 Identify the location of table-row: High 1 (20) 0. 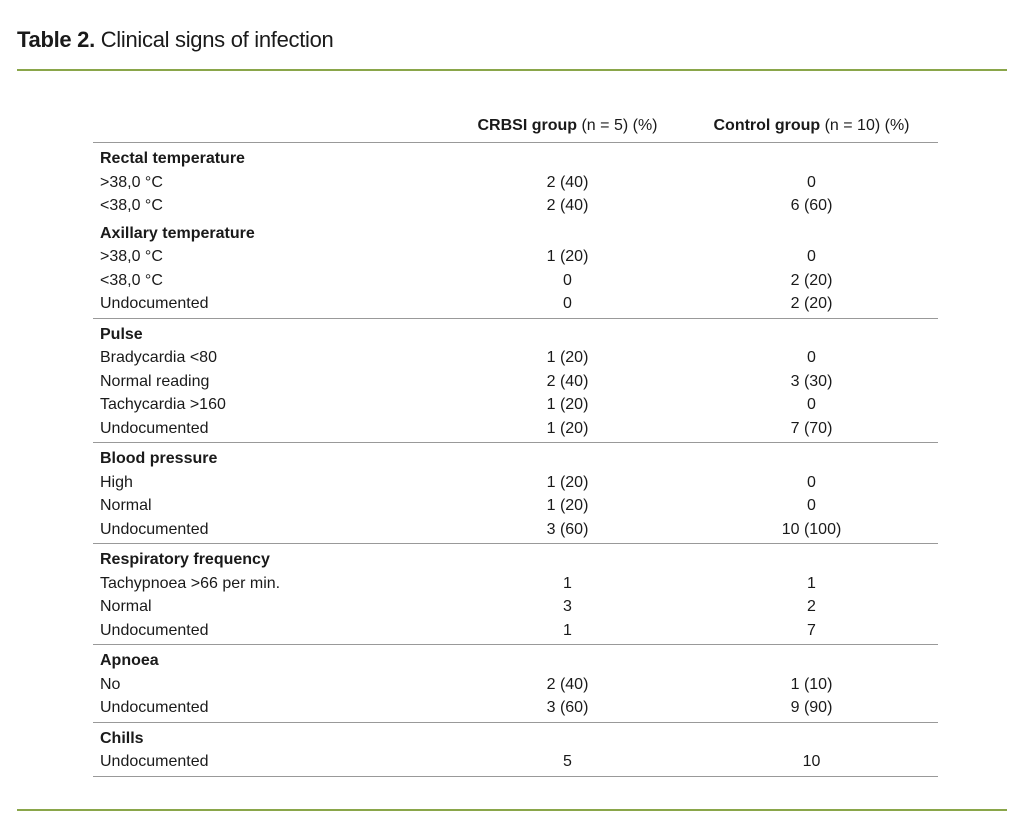
(515, 483).